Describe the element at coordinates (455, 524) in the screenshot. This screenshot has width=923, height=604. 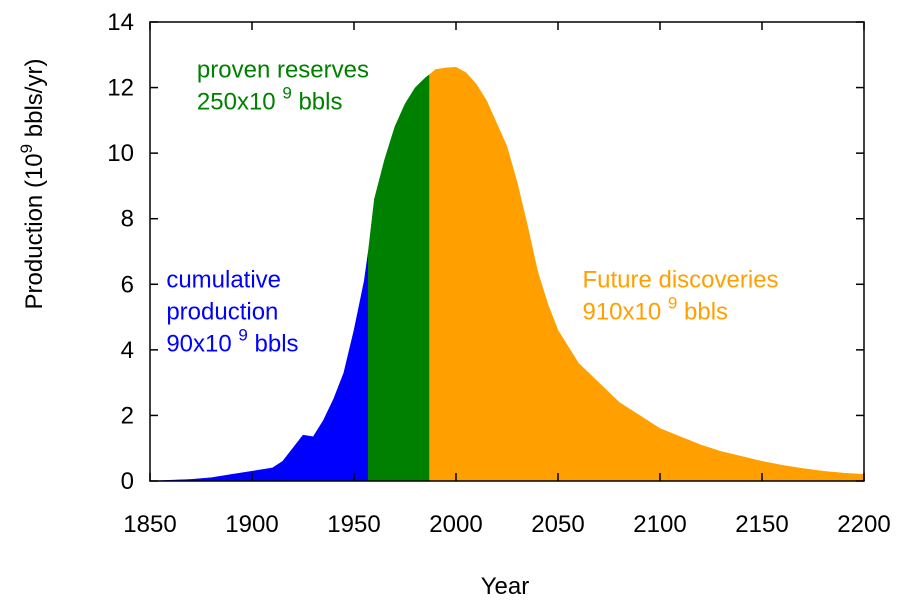
I see `x-tick-label: 2000` at that location.